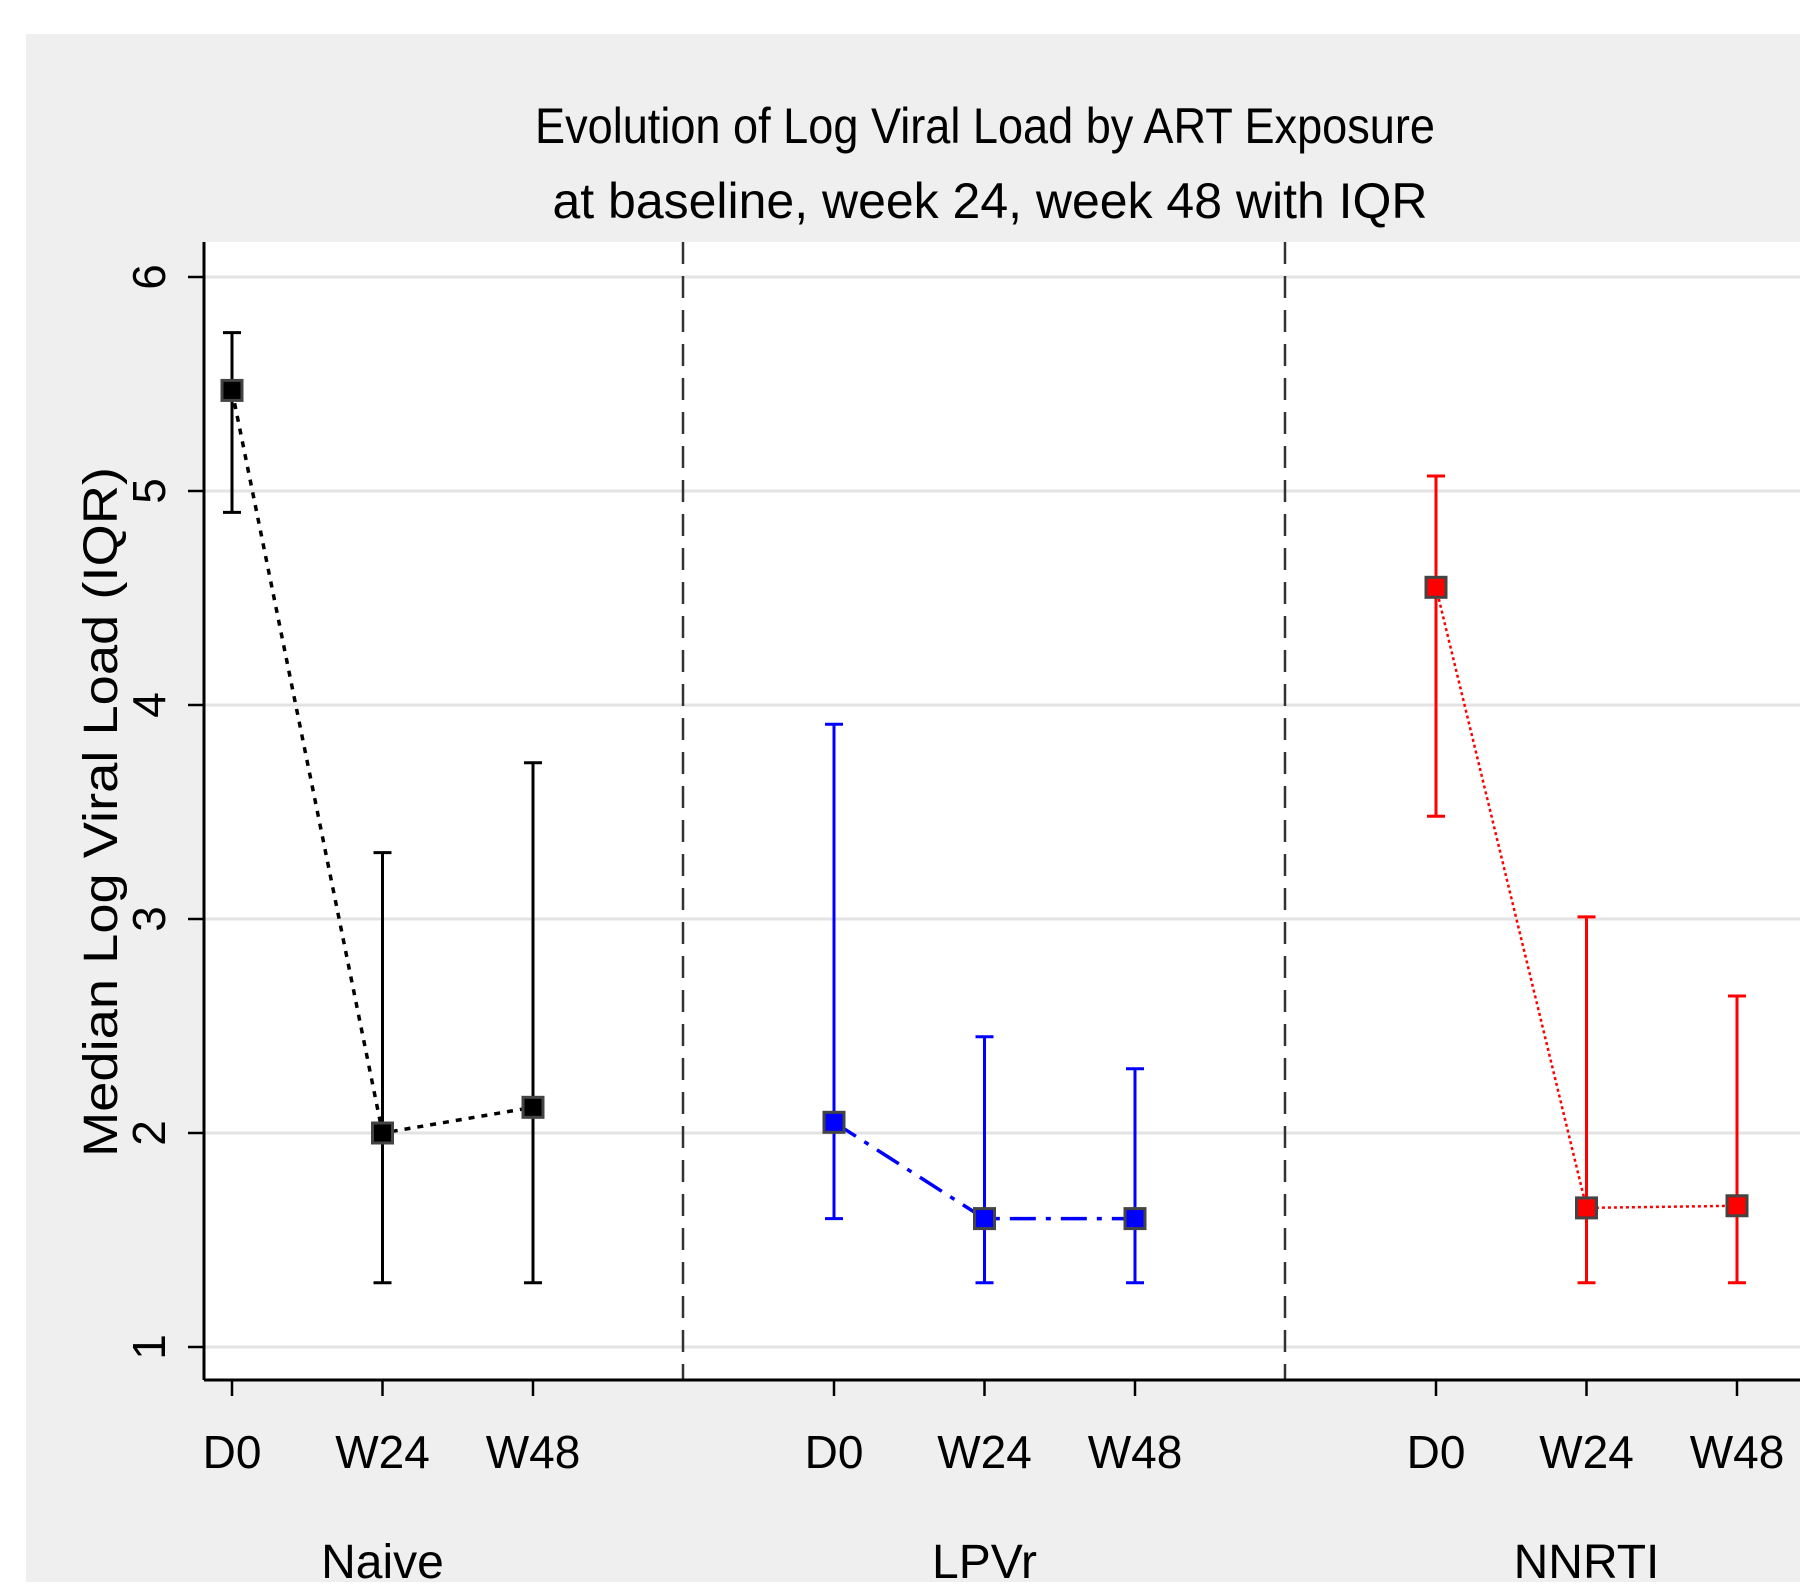 This screenshot has width=1800, height=1587. What do you see at coordinates (149, 919) in the screenshot?
I see `y-tick-label: 3` at bounding box center [149, 919].